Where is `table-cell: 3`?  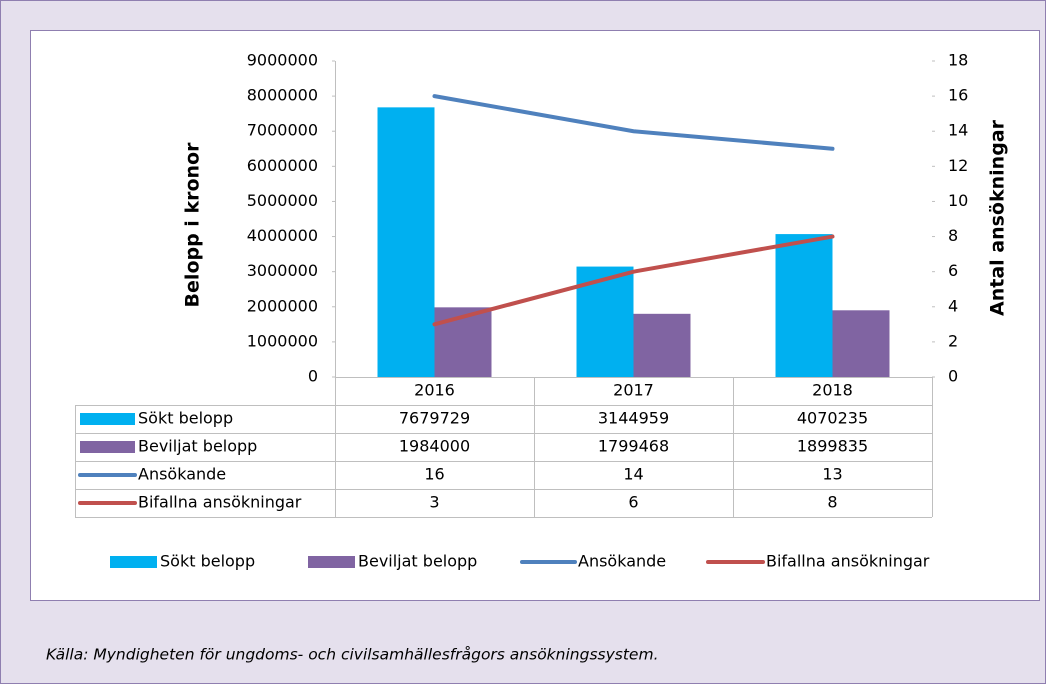
table-cell: 3 is located at coordinates (434, 502).